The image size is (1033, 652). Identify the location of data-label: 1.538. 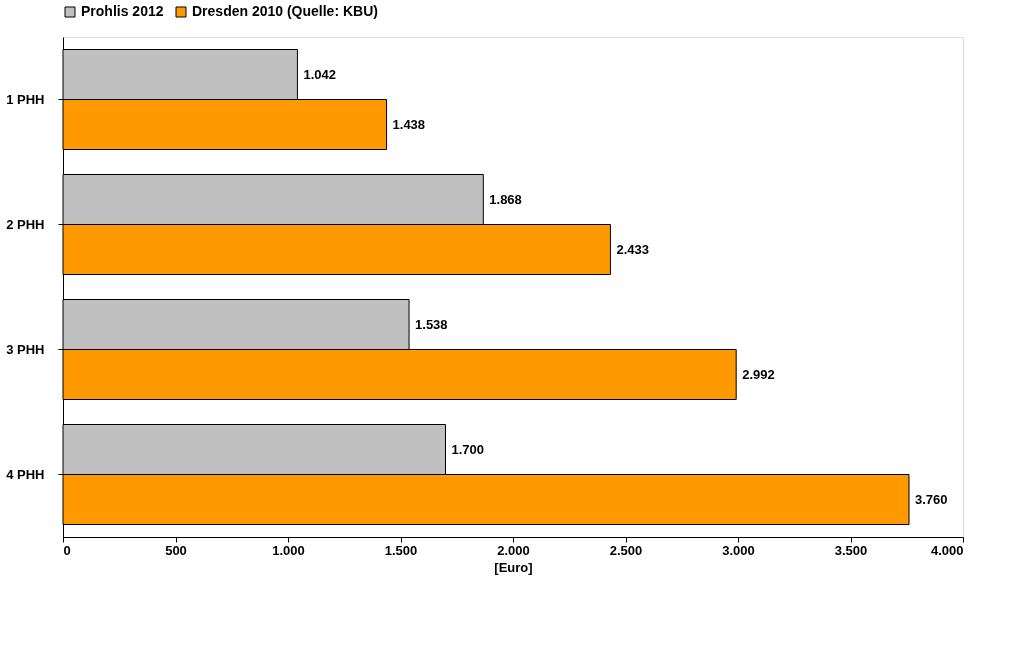
(431, 324).